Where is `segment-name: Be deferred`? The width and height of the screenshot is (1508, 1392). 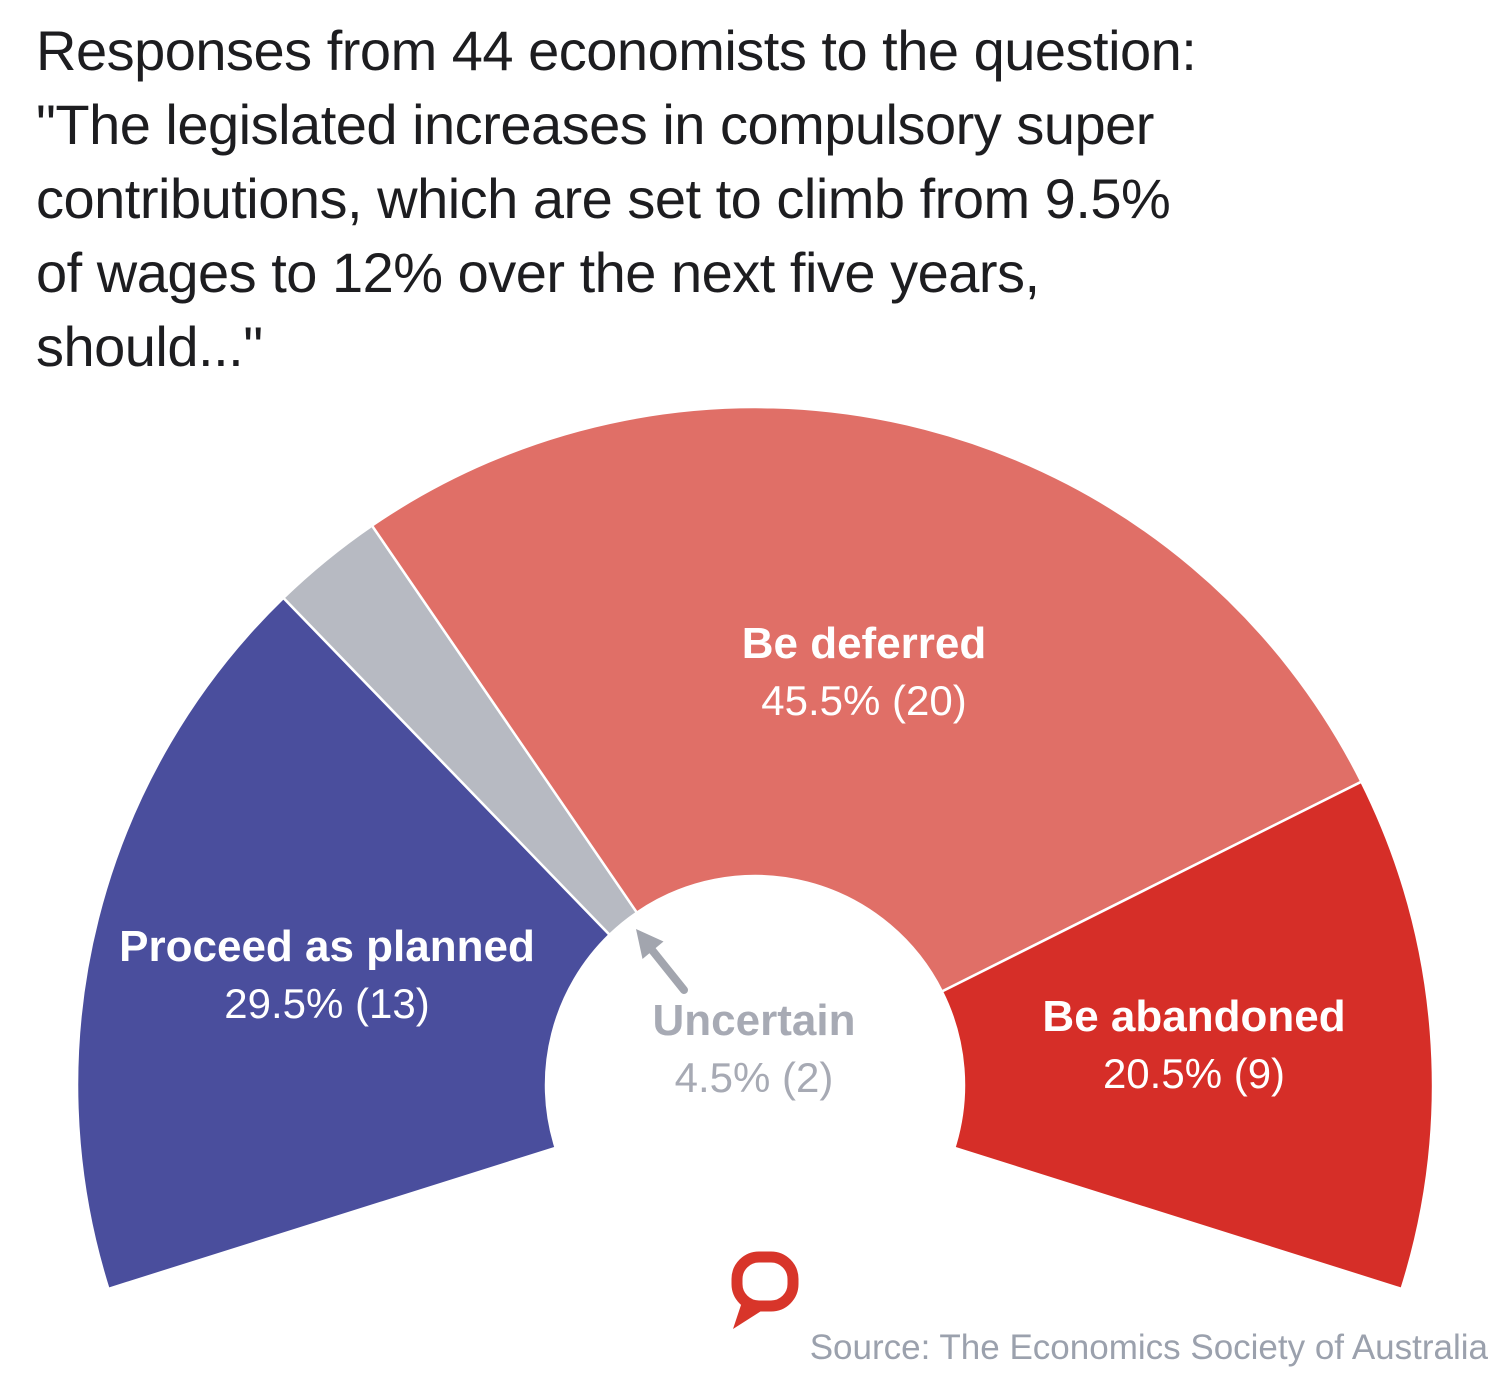 segment-name: Be deferred is located at coordinates (864, 643).